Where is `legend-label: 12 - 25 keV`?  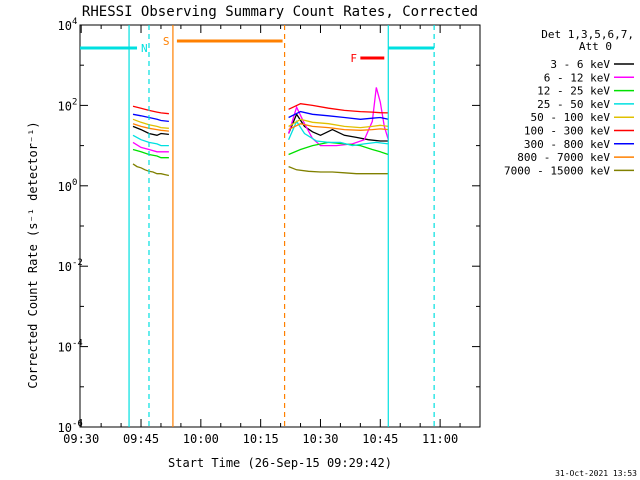
legend-label: 12 - 25 keV is located at coordinates (573, 91).